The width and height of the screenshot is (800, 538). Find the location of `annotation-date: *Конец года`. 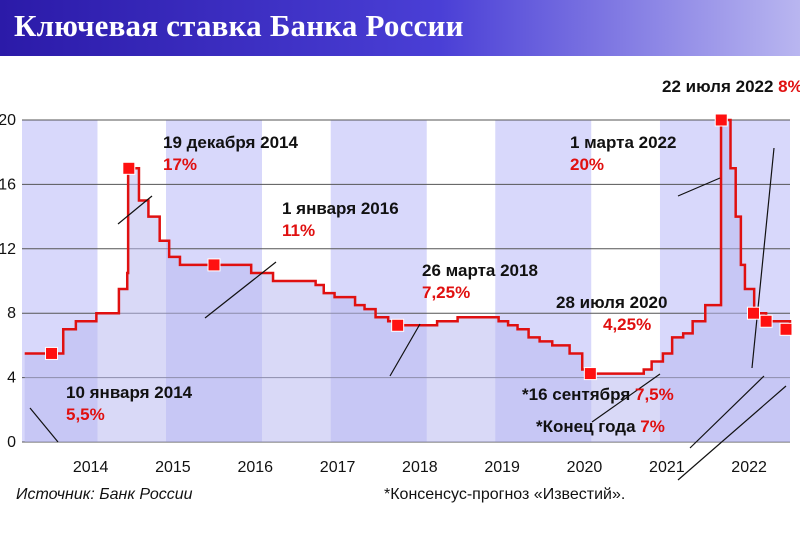

annotation-date: *Конец года is located at coordinates (588, 426).